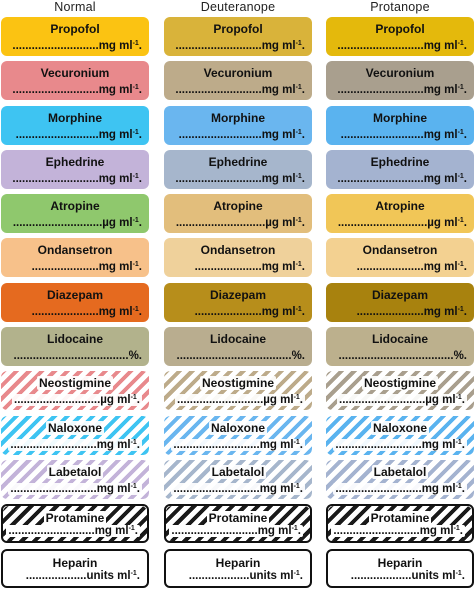 The height and width of the screenshot is (593, 474). I want to click on dose-line: ...........................µg ml, so click(397, 400).